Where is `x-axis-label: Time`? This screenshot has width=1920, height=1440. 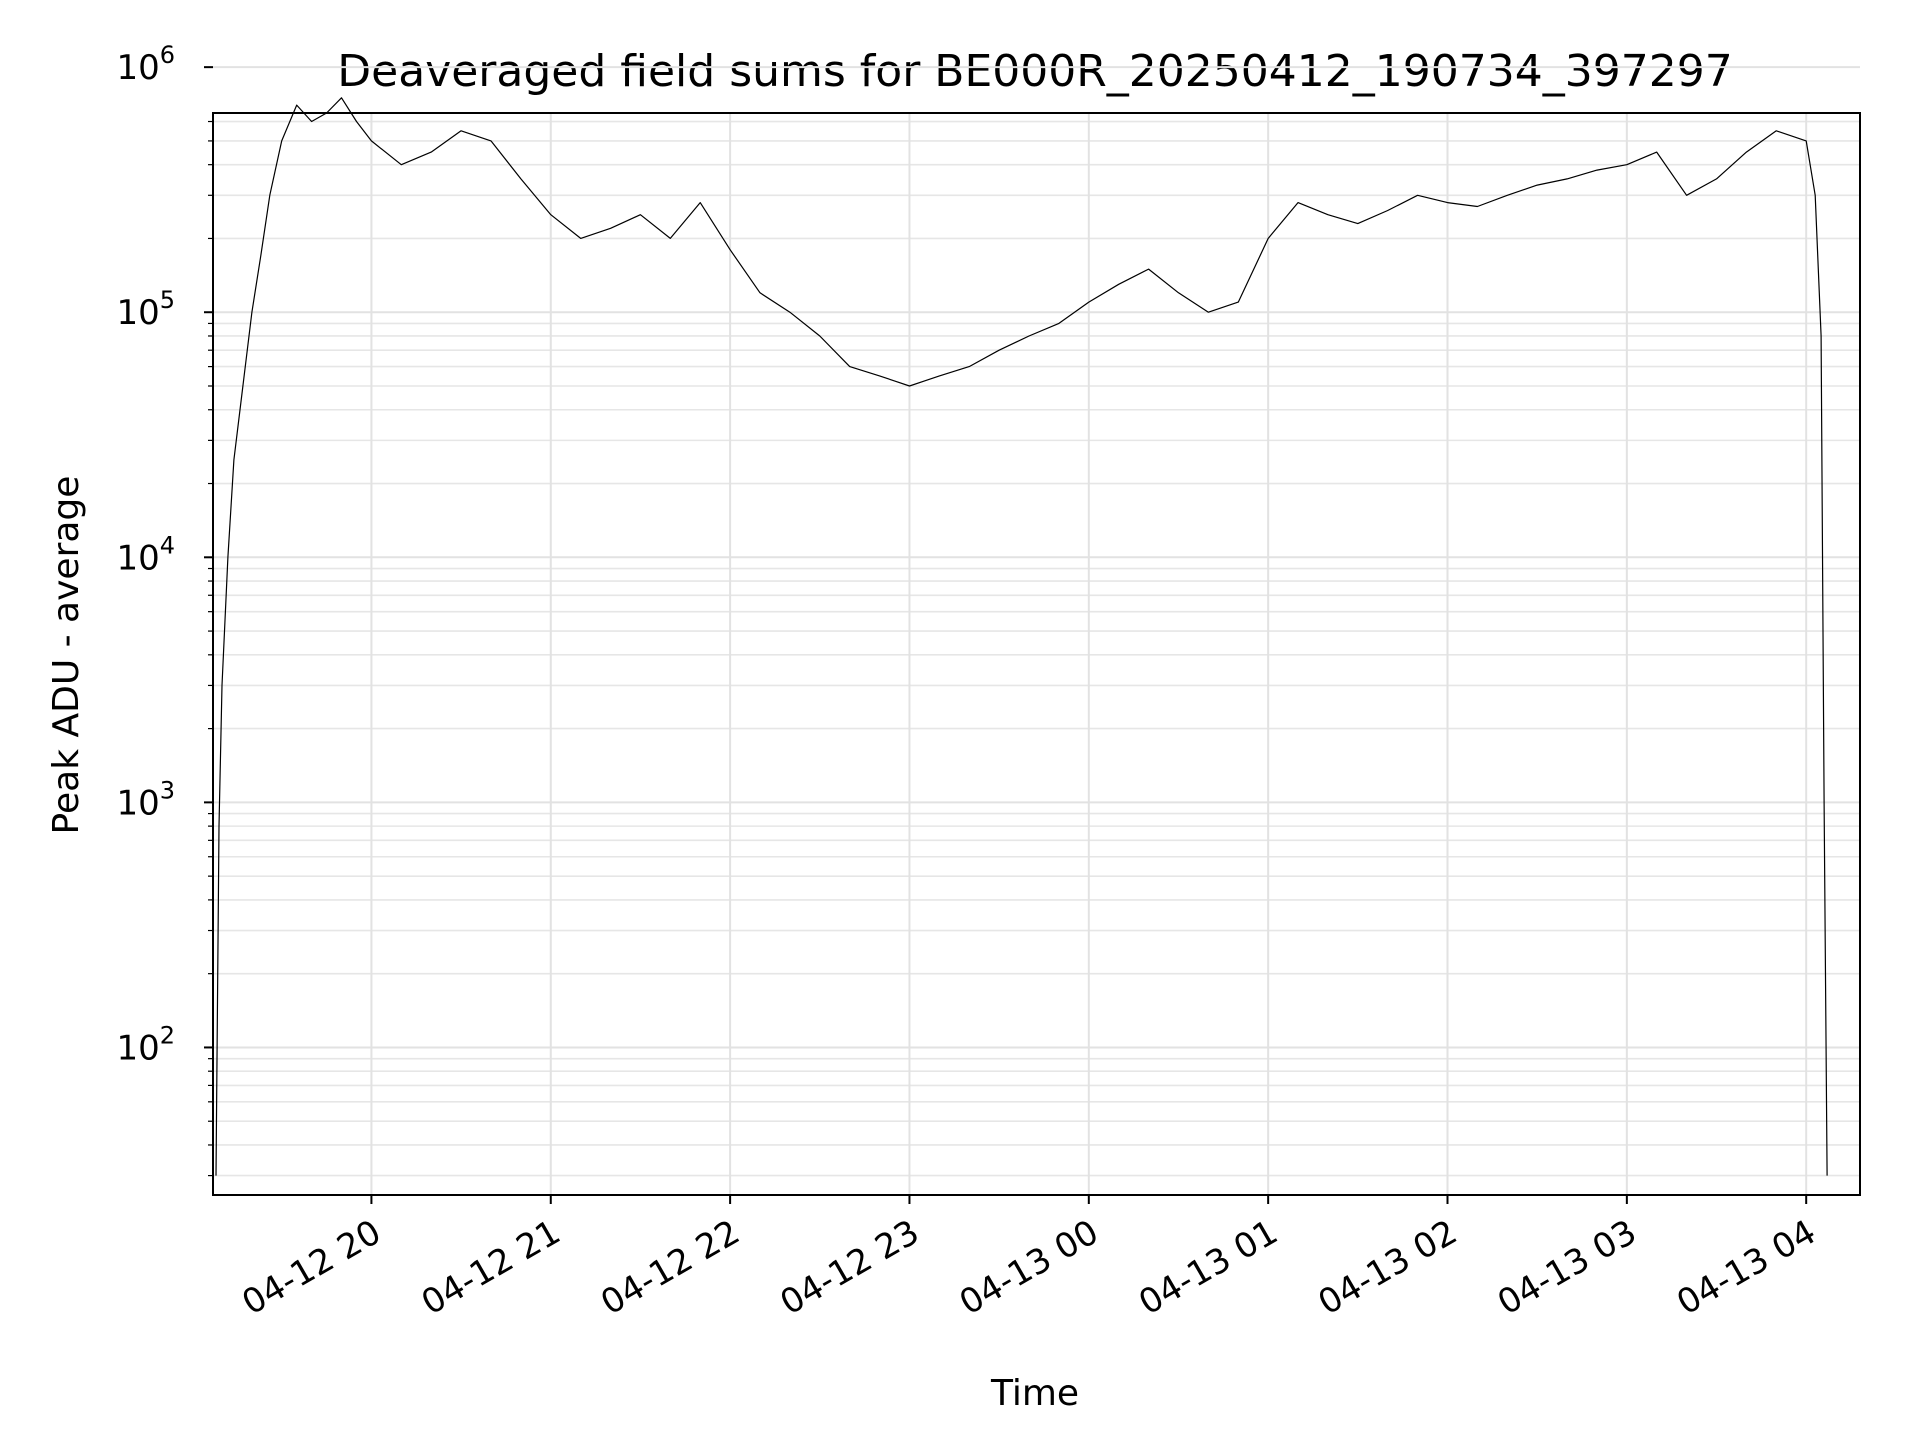
x-axis-label: Time is located at coordinates (1034, 1393).